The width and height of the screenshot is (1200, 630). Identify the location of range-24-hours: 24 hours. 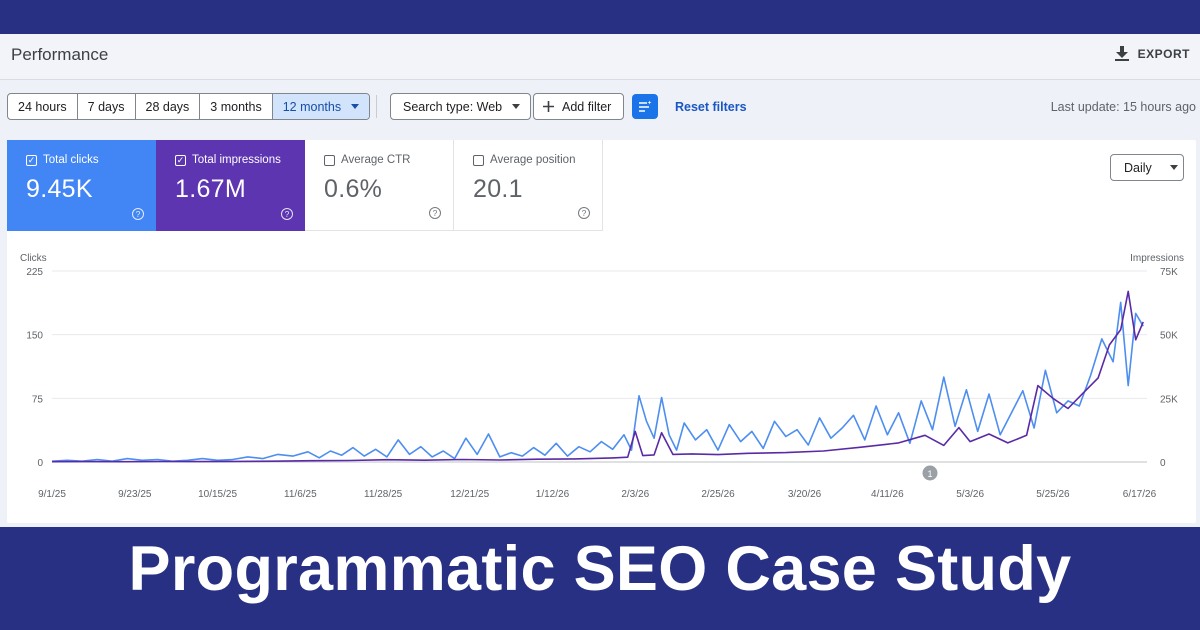
(43, 106).